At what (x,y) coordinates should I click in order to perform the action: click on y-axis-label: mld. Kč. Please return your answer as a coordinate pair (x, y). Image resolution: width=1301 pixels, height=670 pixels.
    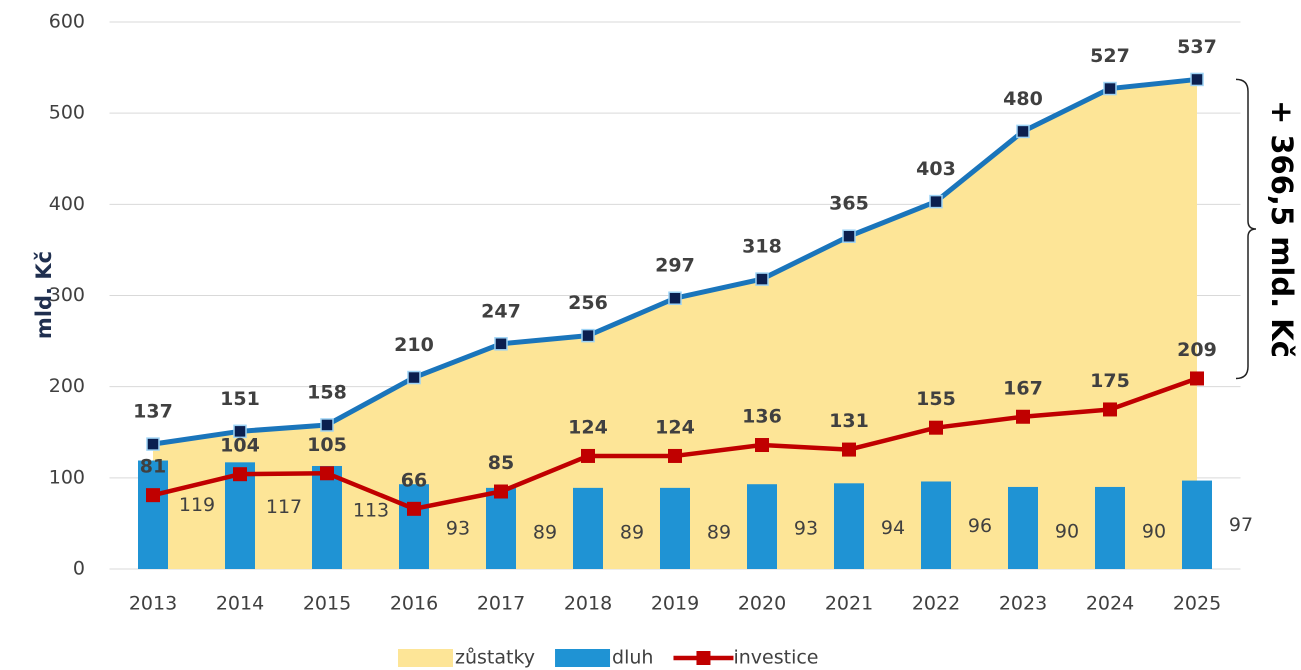
    Looking at the image, I should click on (44, 295).